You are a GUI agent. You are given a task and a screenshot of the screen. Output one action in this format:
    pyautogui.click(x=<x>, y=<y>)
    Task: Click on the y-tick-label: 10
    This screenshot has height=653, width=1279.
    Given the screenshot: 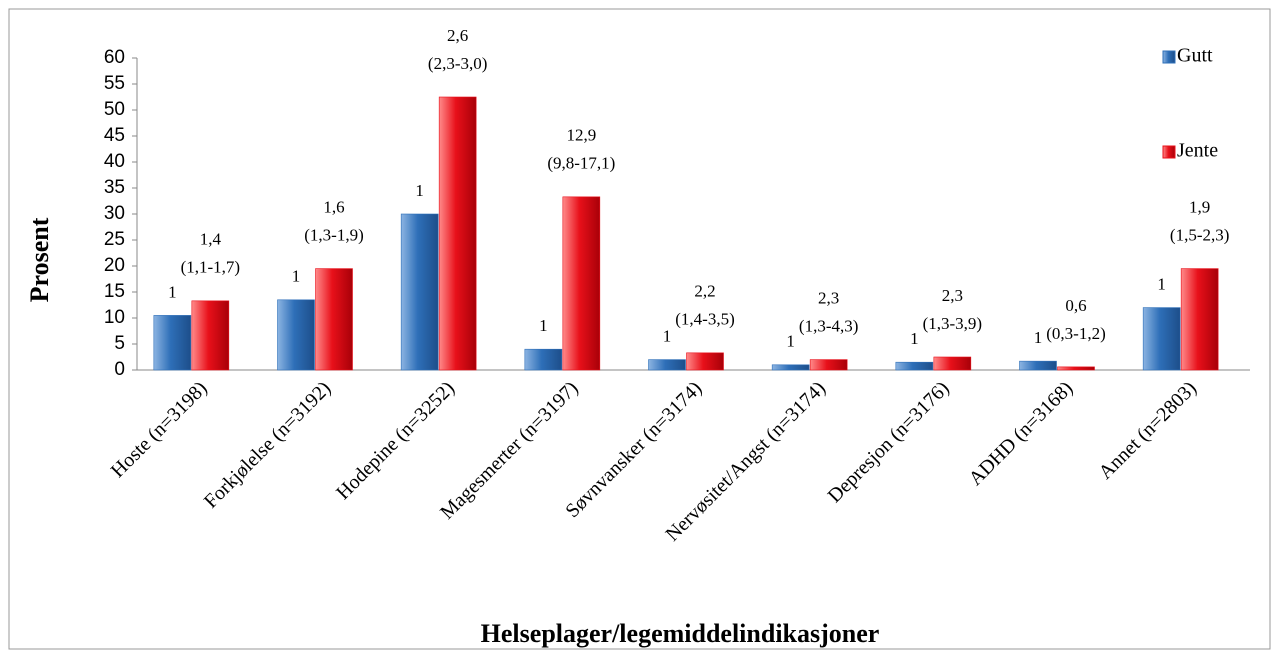 What is the action you would take?
    pyautogui.click(x=114, y=317)
    